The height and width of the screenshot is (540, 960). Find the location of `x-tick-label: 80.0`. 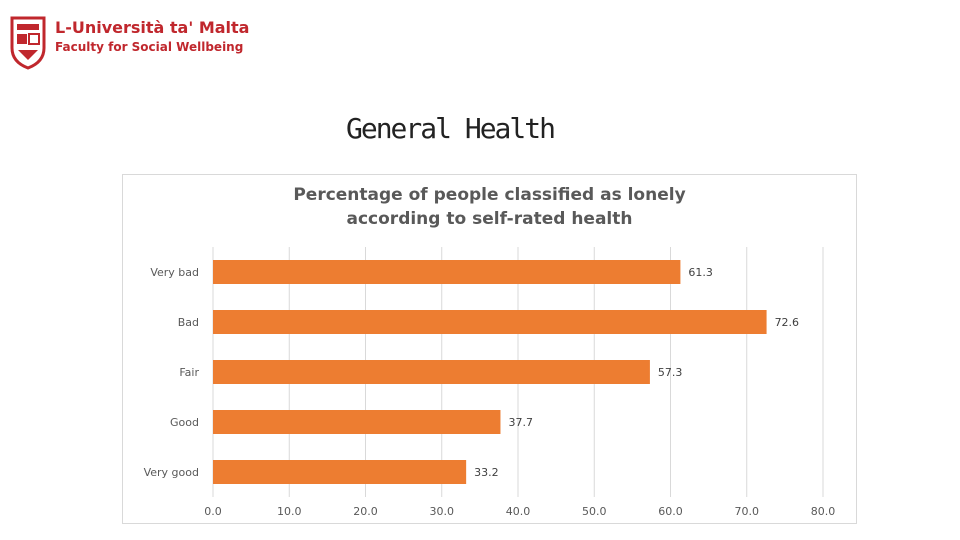

x-tick-label: 80.0 is located at coordinates (823, 511).